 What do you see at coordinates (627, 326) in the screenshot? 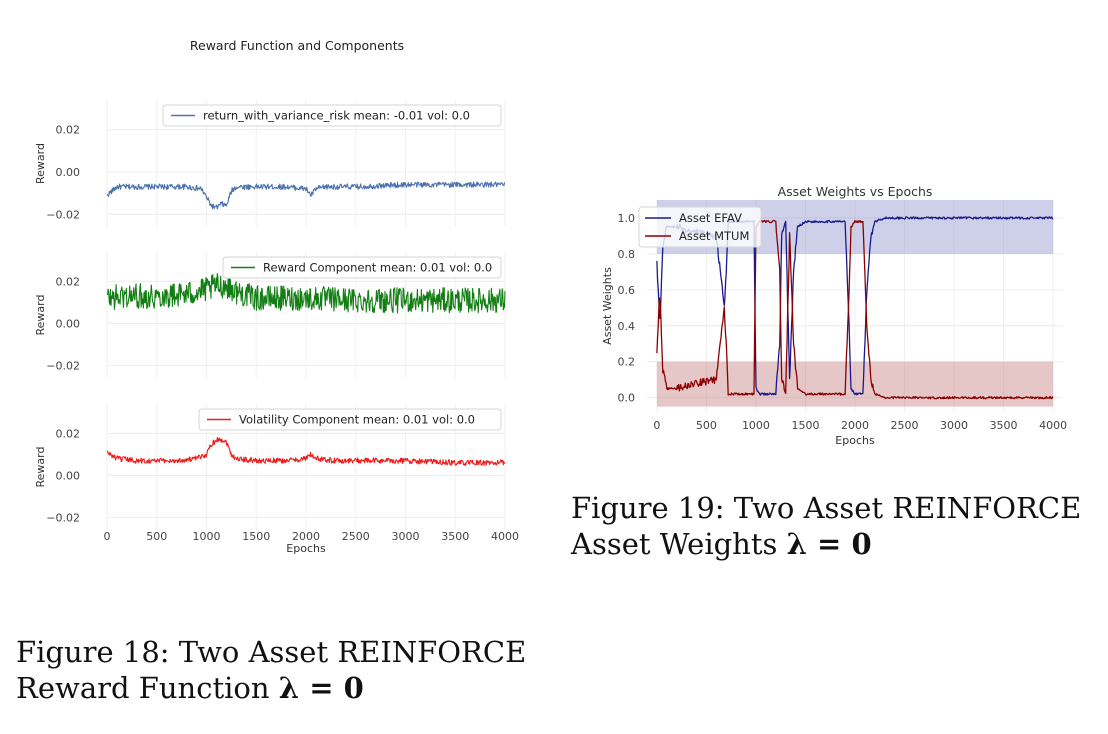
I see `y-tick-label: 0.4` at bounding box center [627, 326].